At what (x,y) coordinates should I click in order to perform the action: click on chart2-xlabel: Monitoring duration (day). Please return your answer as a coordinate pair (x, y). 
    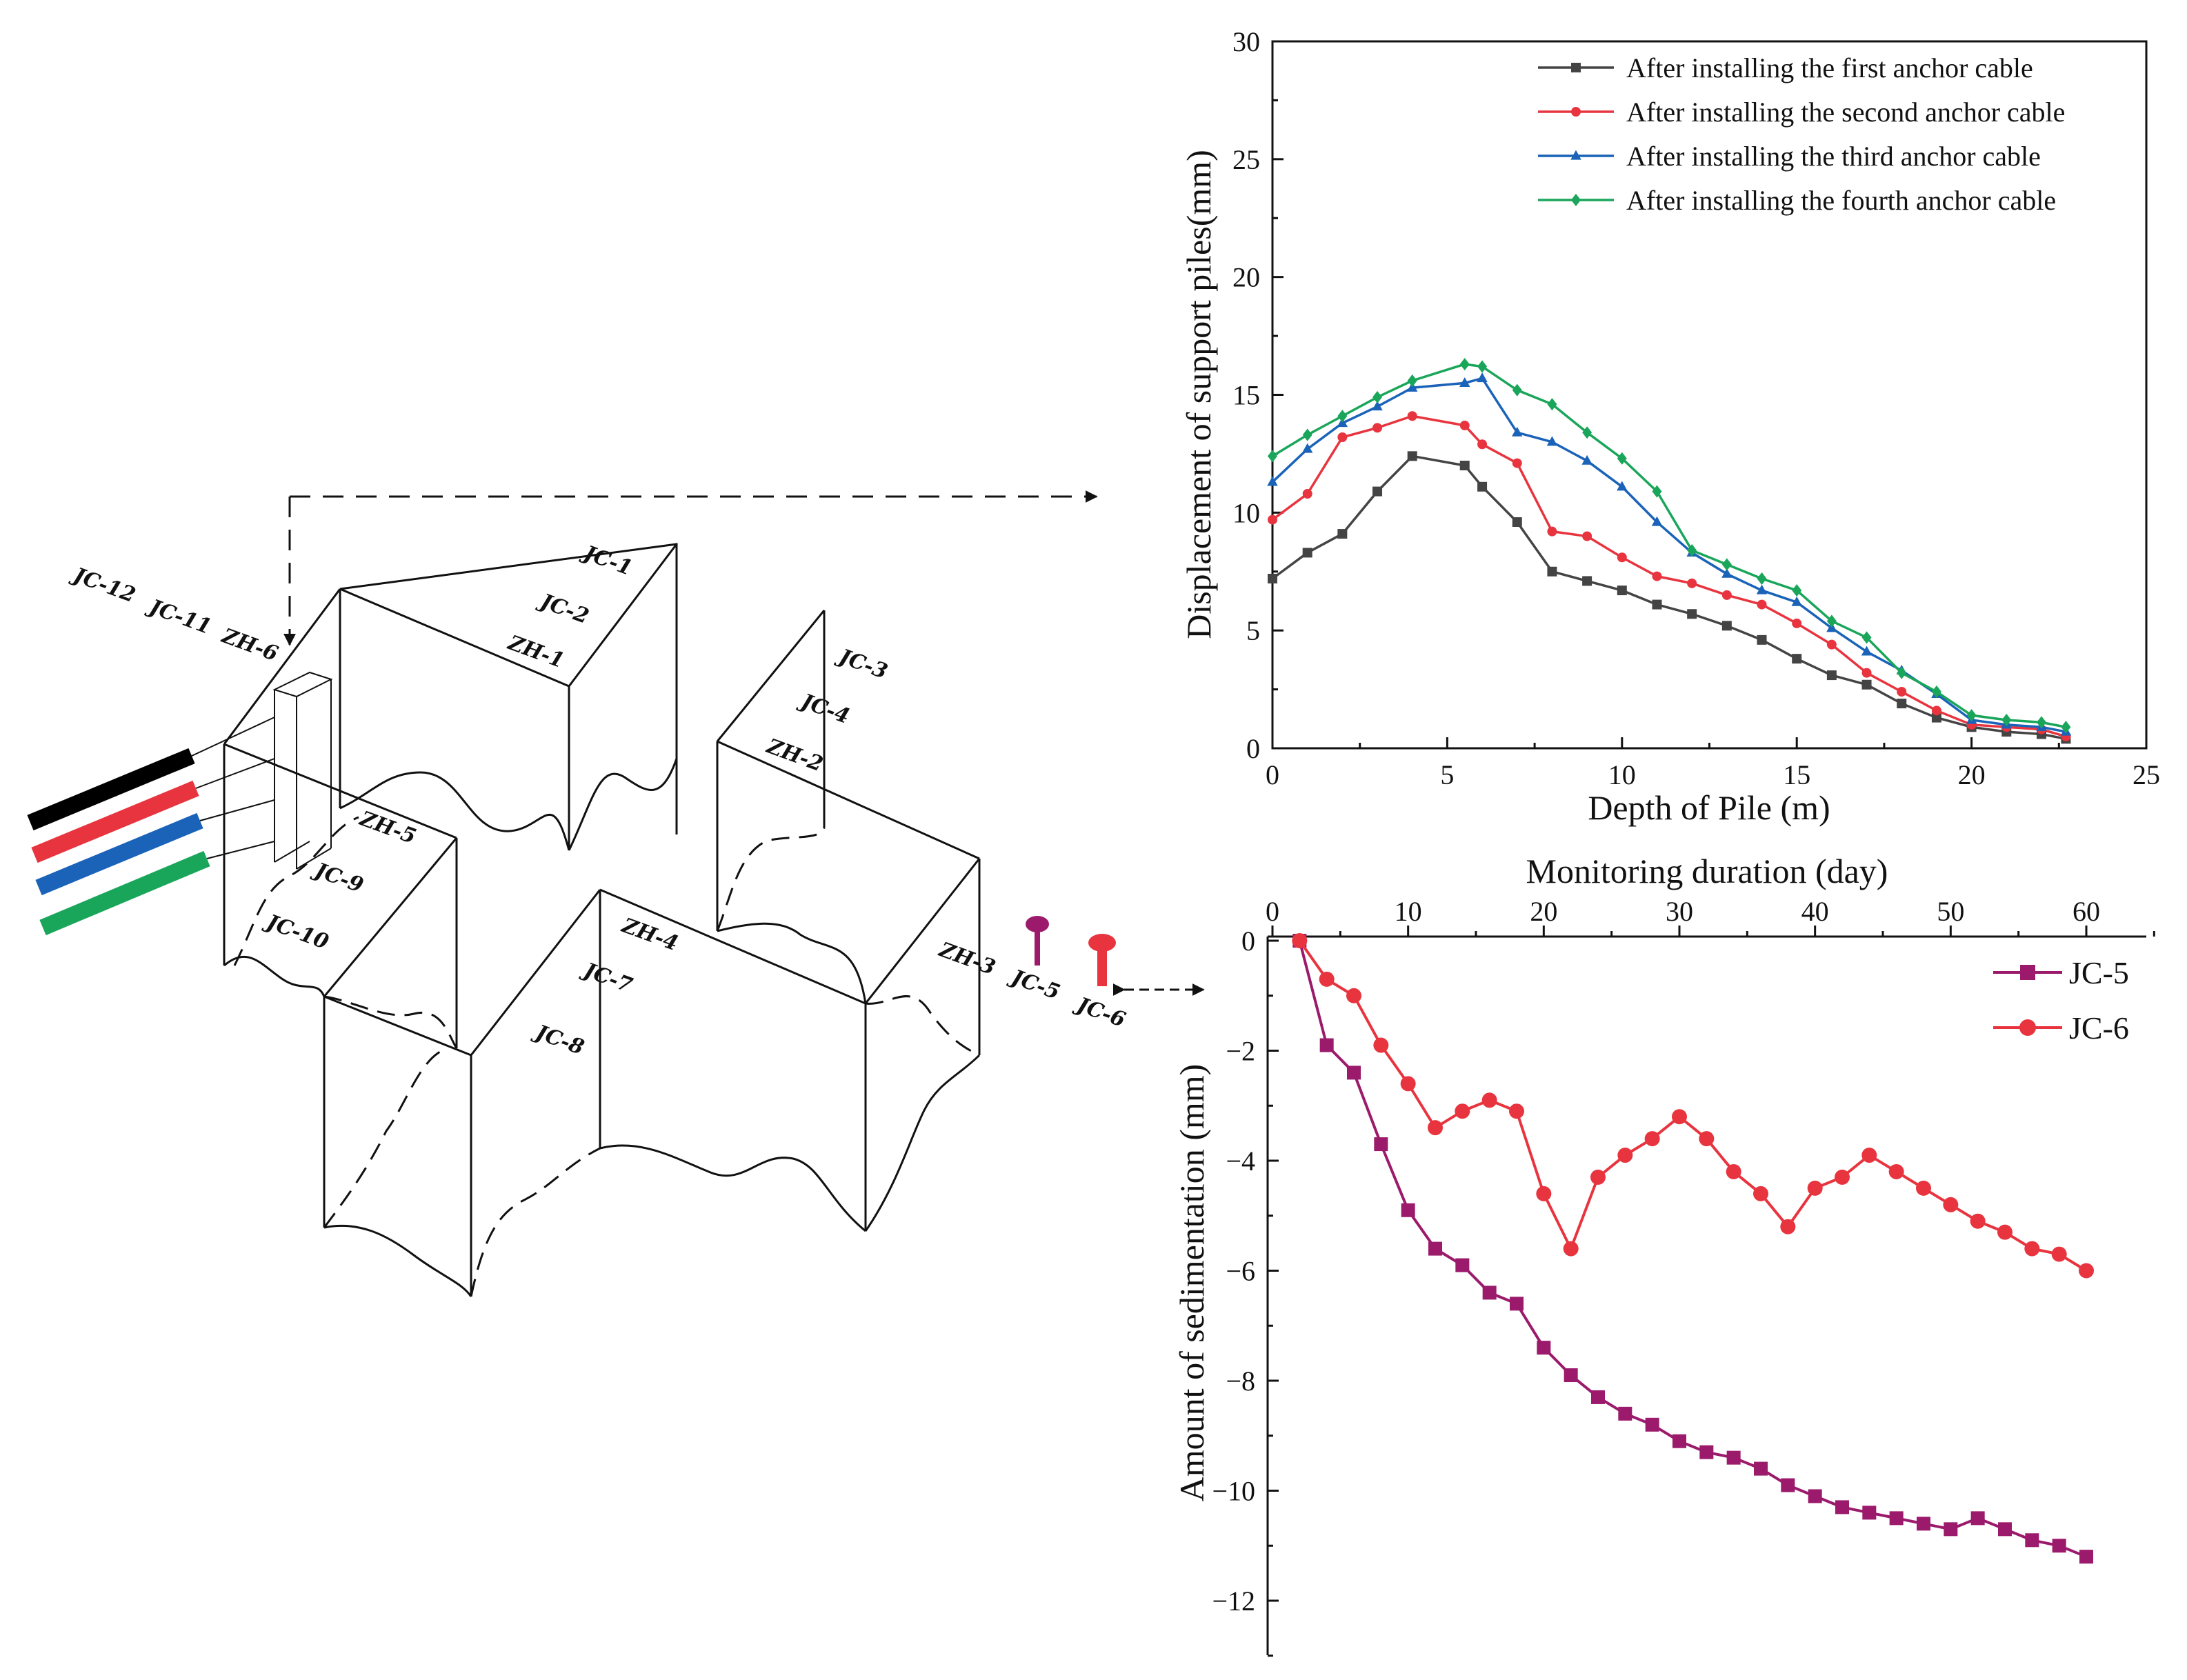
    Looking at the image, I should click on (1707, 871).